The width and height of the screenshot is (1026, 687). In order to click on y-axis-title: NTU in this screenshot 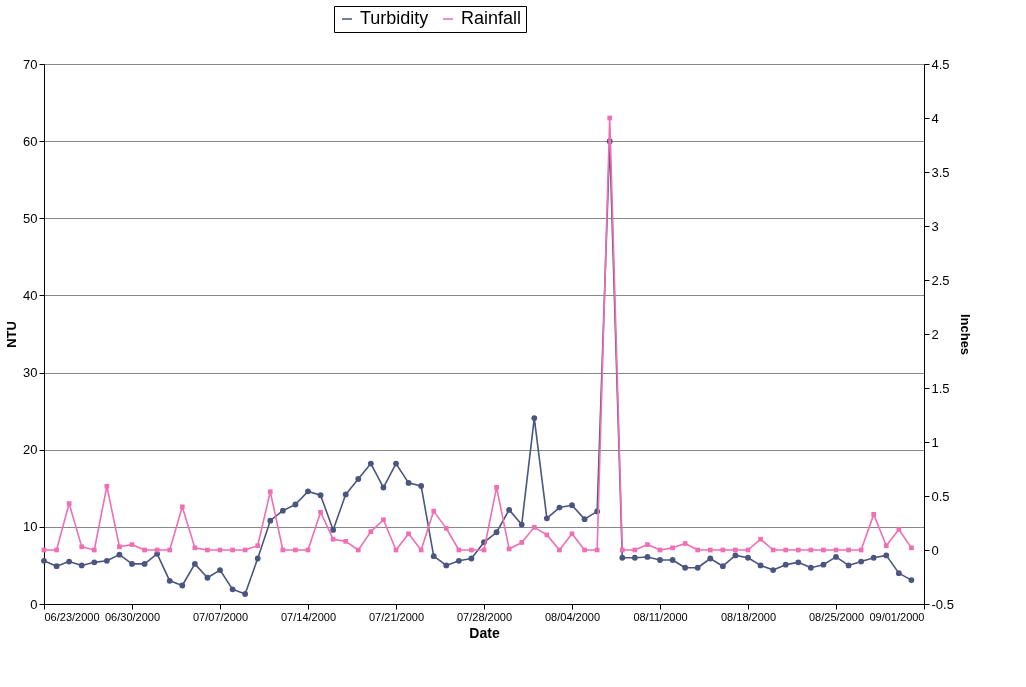, I will do `click(12, 334)`.